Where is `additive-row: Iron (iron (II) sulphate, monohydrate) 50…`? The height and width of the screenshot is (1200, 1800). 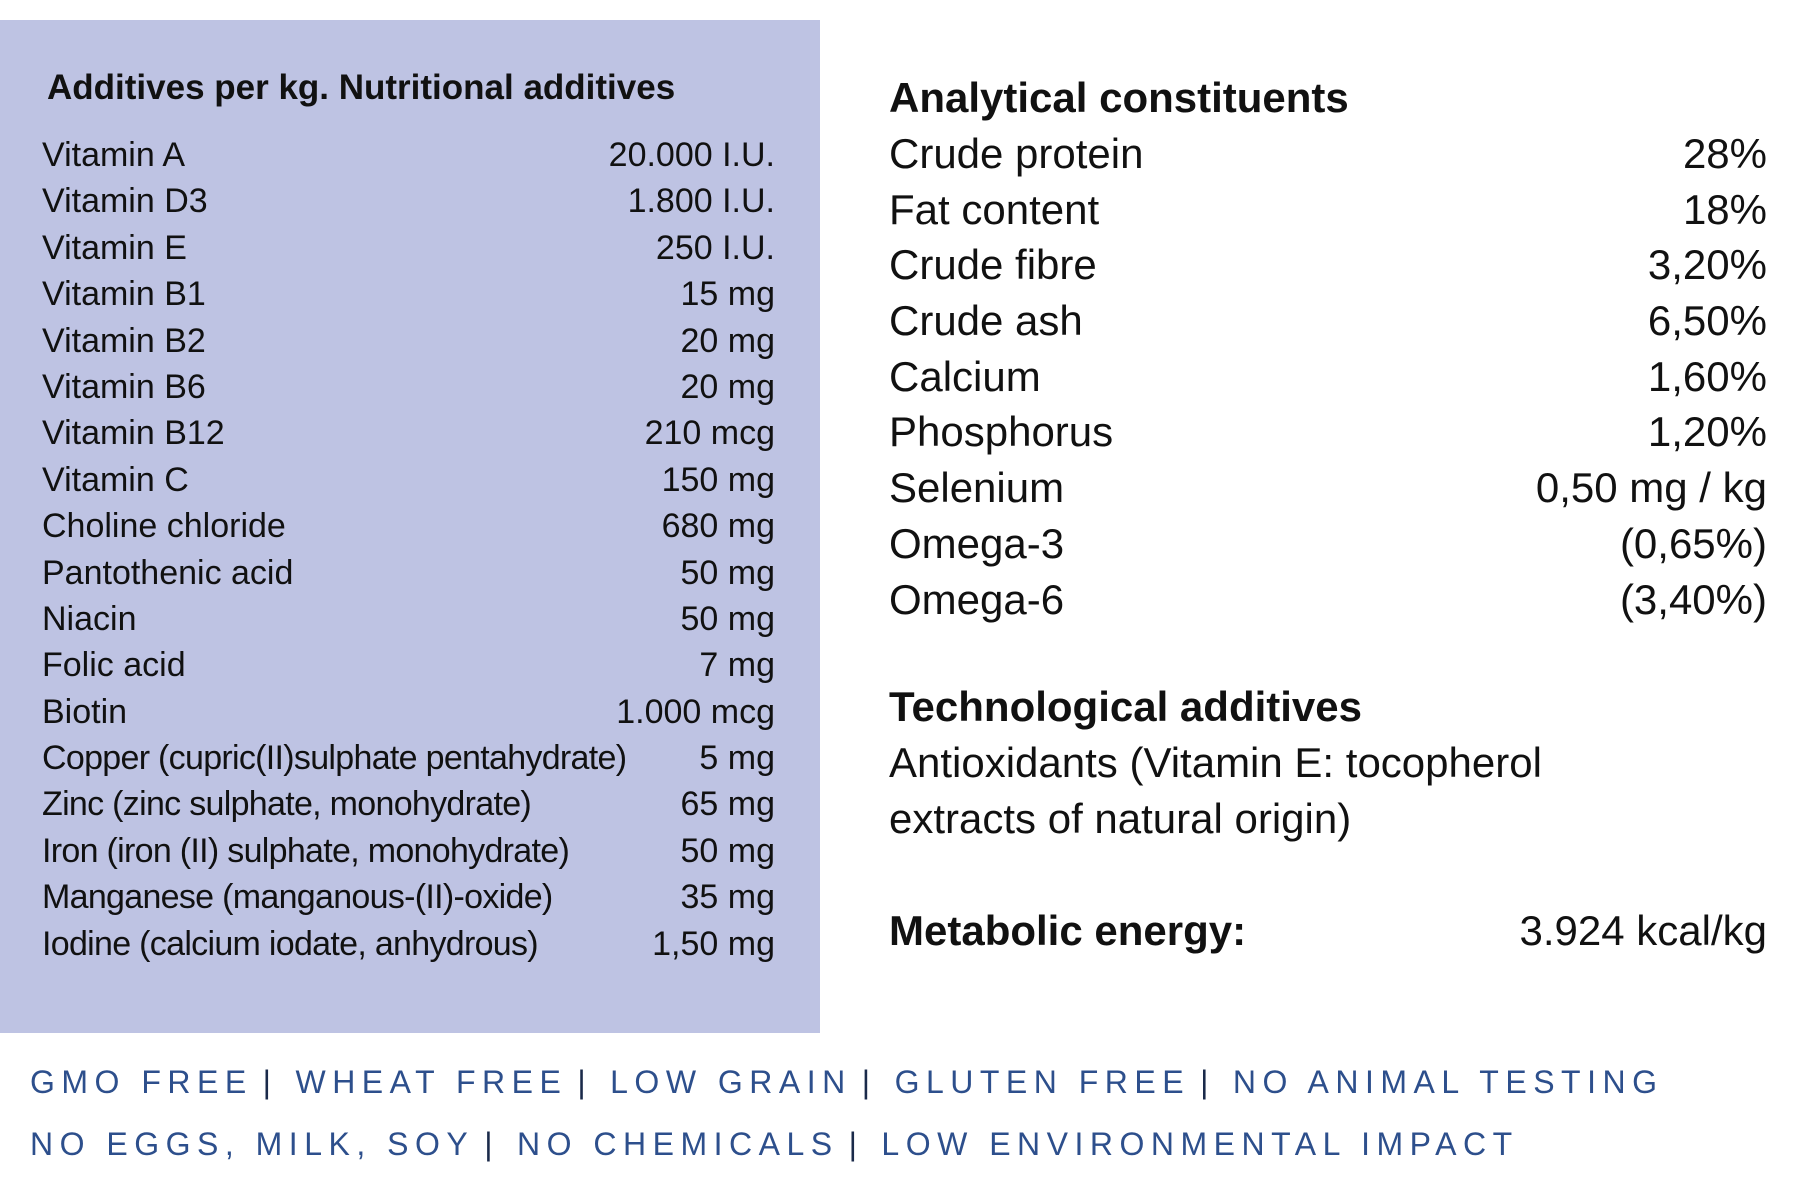
additive-row: Iron (iron (II) sulphate, monohydrate) 50… is located at coordinates (408, 851).